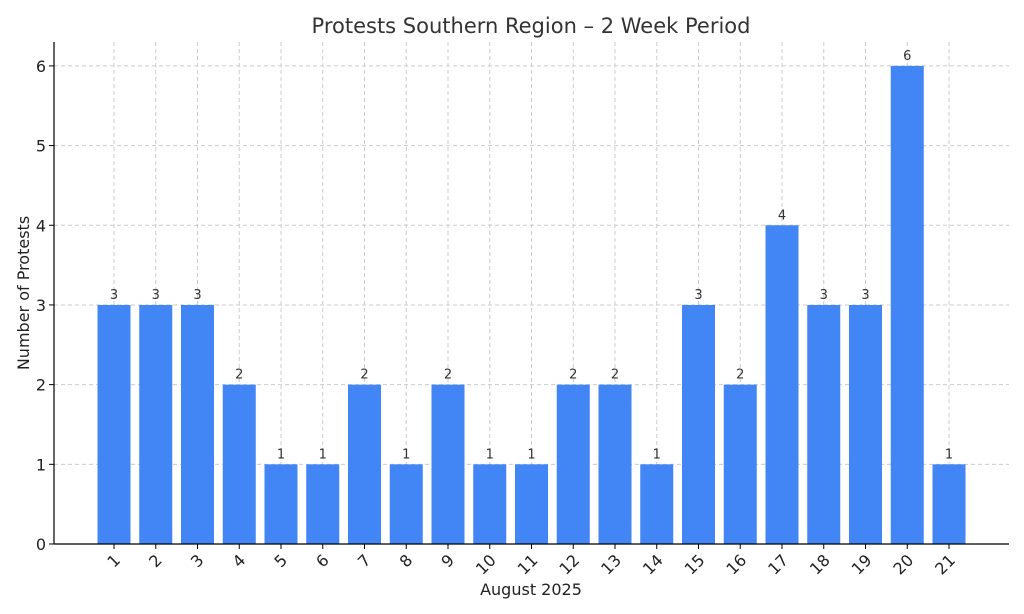 Image resolution: width=1024 pixels, height=614 pixels. Describe the element at coordinates (155, 561) in the screenshot. I see `x-tick-label: 2` at that location.